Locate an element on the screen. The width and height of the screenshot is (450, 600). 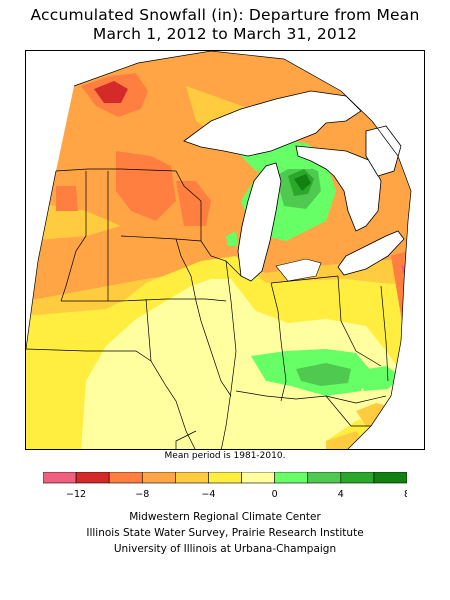
credit-mrcc: Midwestern Regional Climate Center is located at coordinates (225, 517).